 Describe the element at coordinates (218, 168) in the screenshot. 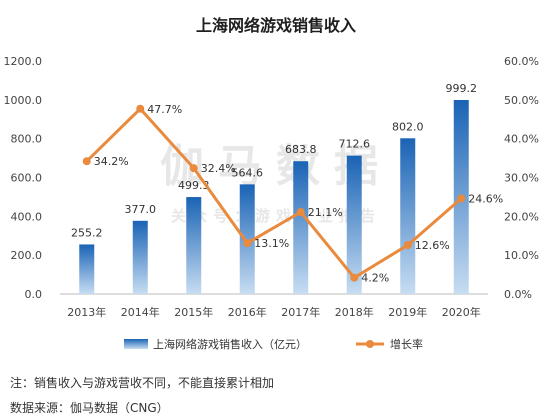

I see `rate-value-label: 32.4%` at that location.